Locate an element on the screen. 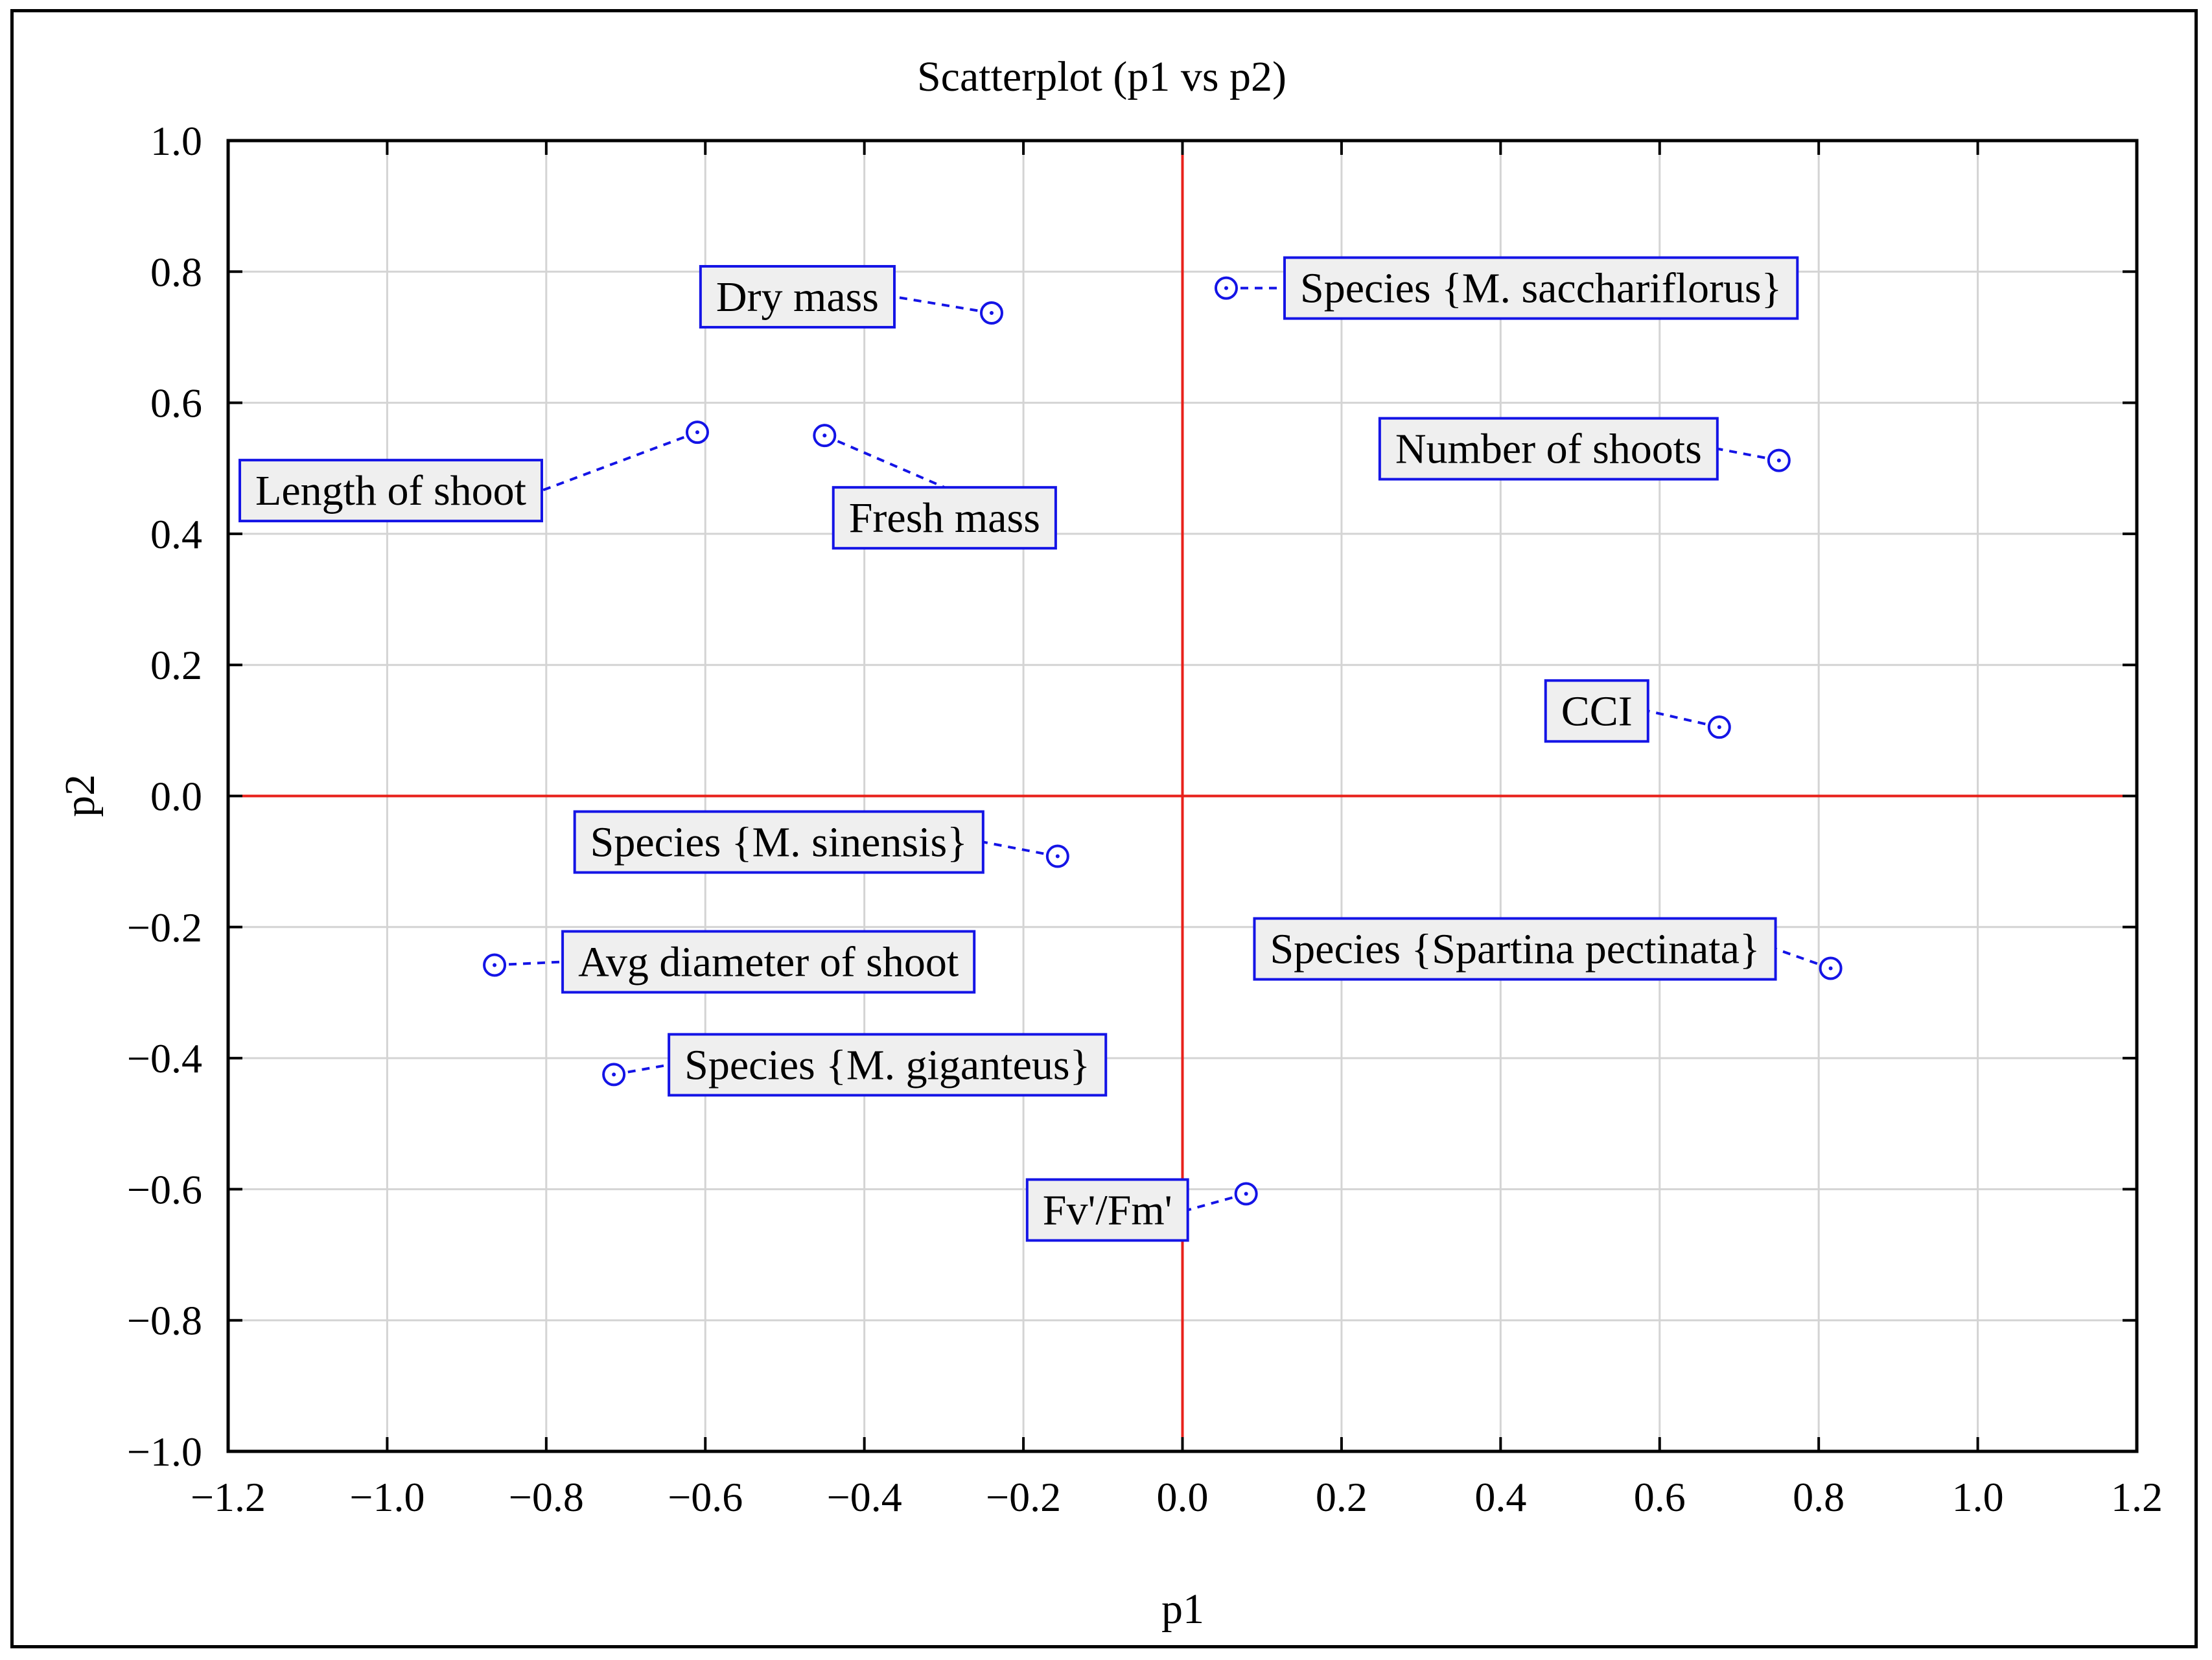 Image resolution: width=2212 pixels, height=1660 pixels. y-tick-label: −0.6 is located at coordinates (164, 1189).